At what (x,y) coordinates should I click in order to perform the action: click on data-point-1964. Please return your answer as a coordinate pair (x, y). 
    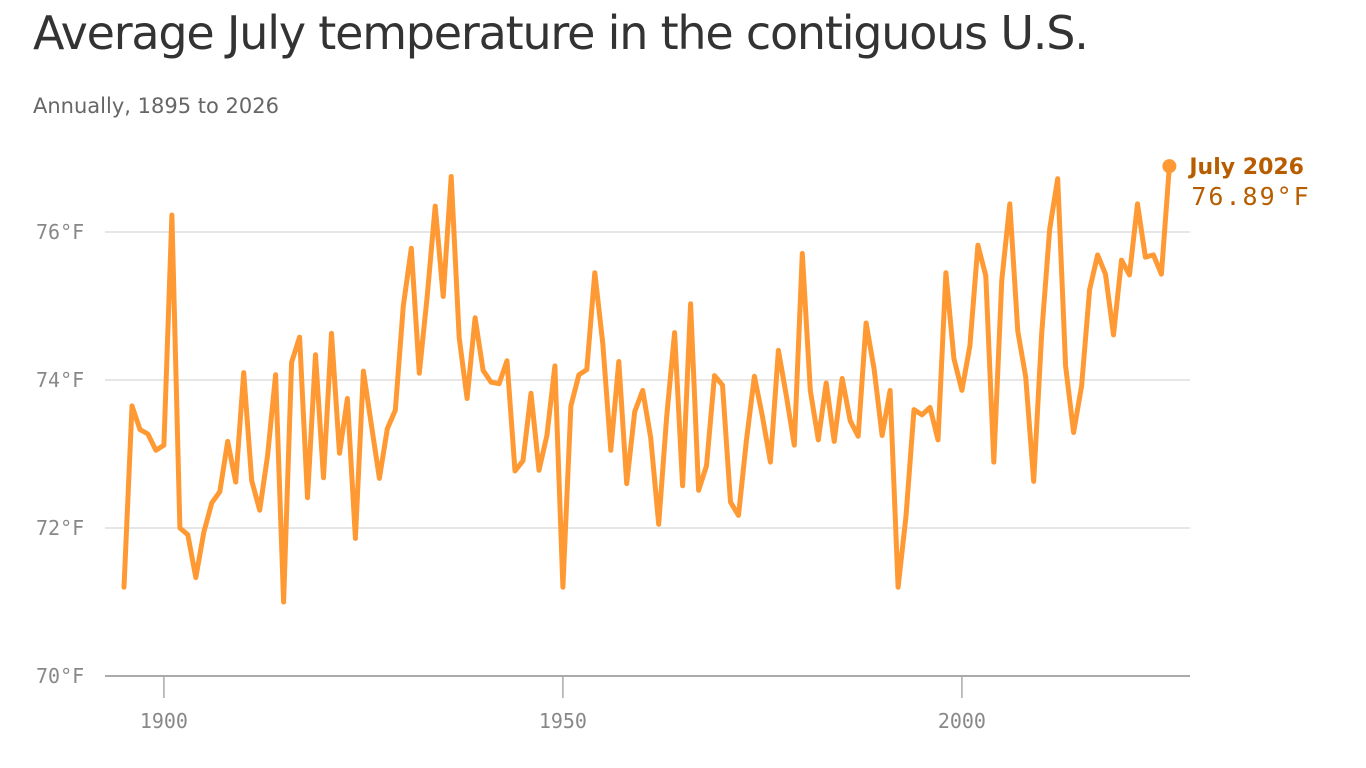
    Looking at the image, I should click on (674, 332).